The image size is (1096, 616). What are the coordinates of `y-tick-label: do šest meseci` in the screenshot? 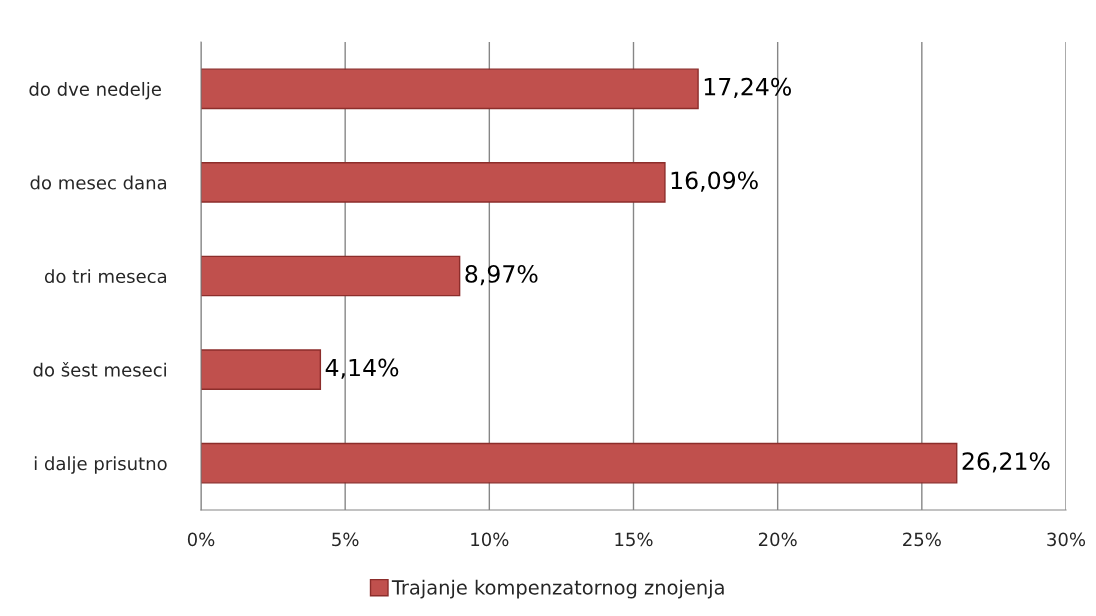 It's located at (99, 369).